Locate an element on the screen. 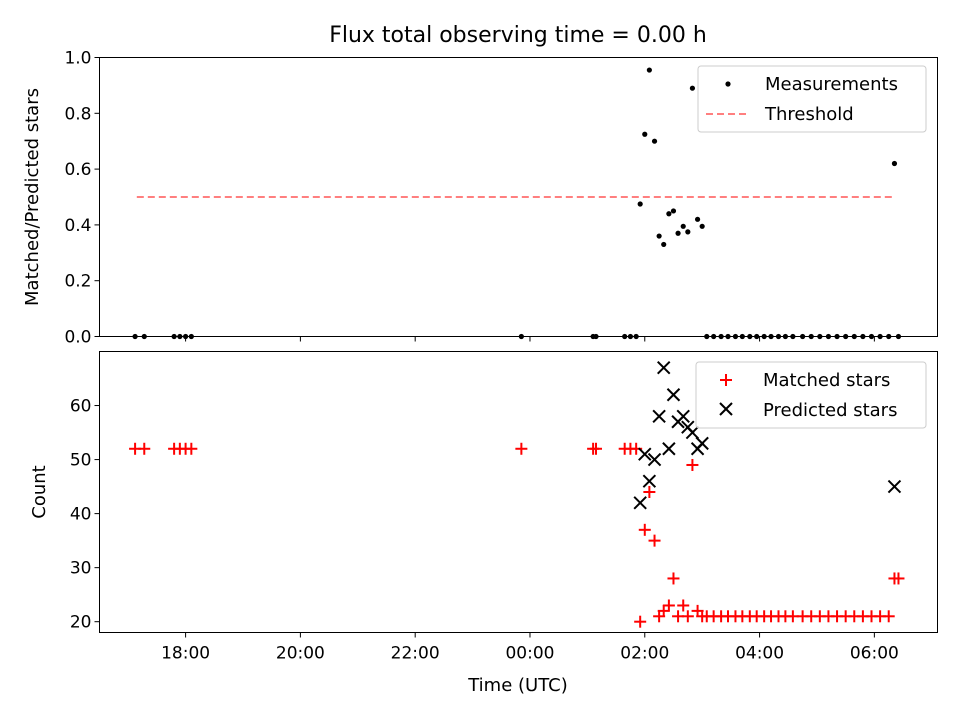 This screenshot has height=720, width=960. legend-measurements-label: Measurements is located at coordinates (831, 84).